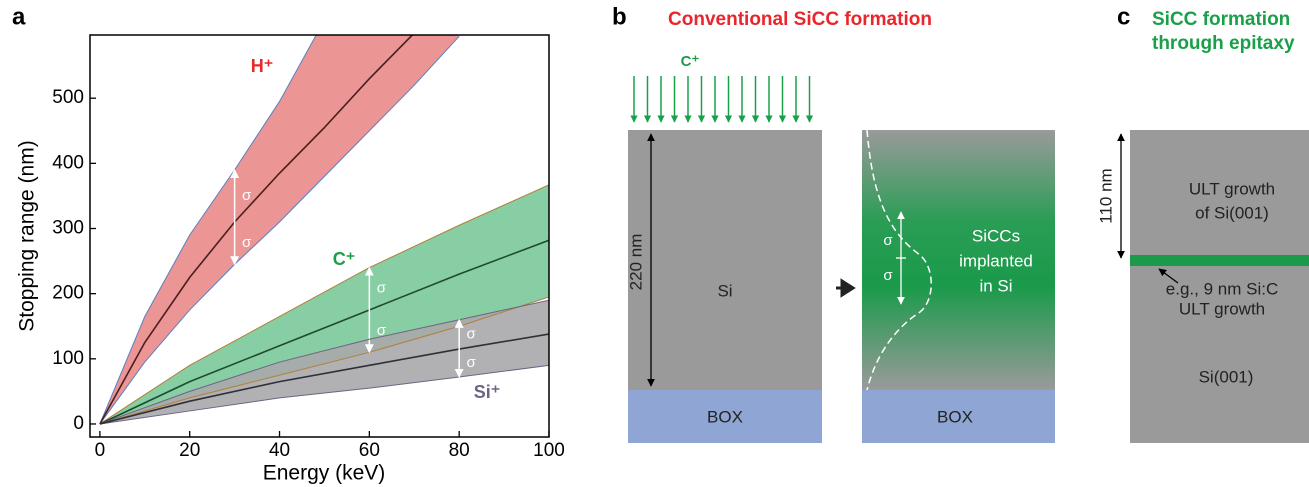  Describe the element at coordinates (846, 288) in the screenshot. I see `process-arrow` at that location.